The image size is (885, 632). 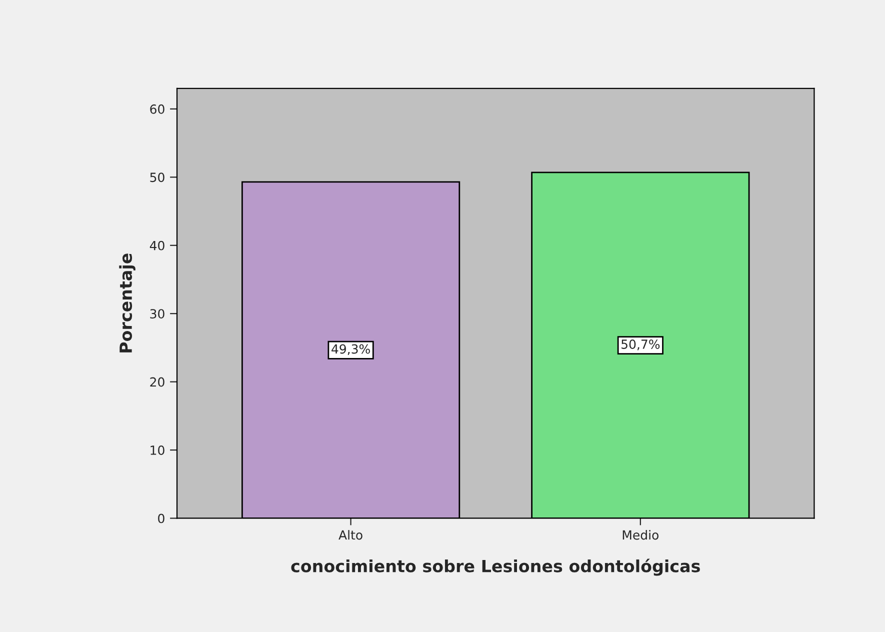 What do you see at coordinates (351, 349) in the screenshot?
I see `data-label: 49,3%` at bounding box center [351, 349].